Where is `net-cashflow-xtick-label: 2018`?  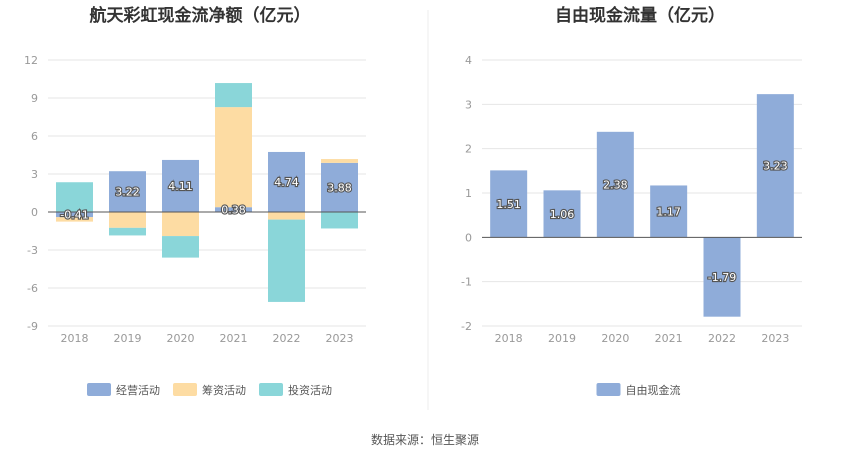 net-cashflow-xtick-label: 2018 is located at coordinates (75, 338).